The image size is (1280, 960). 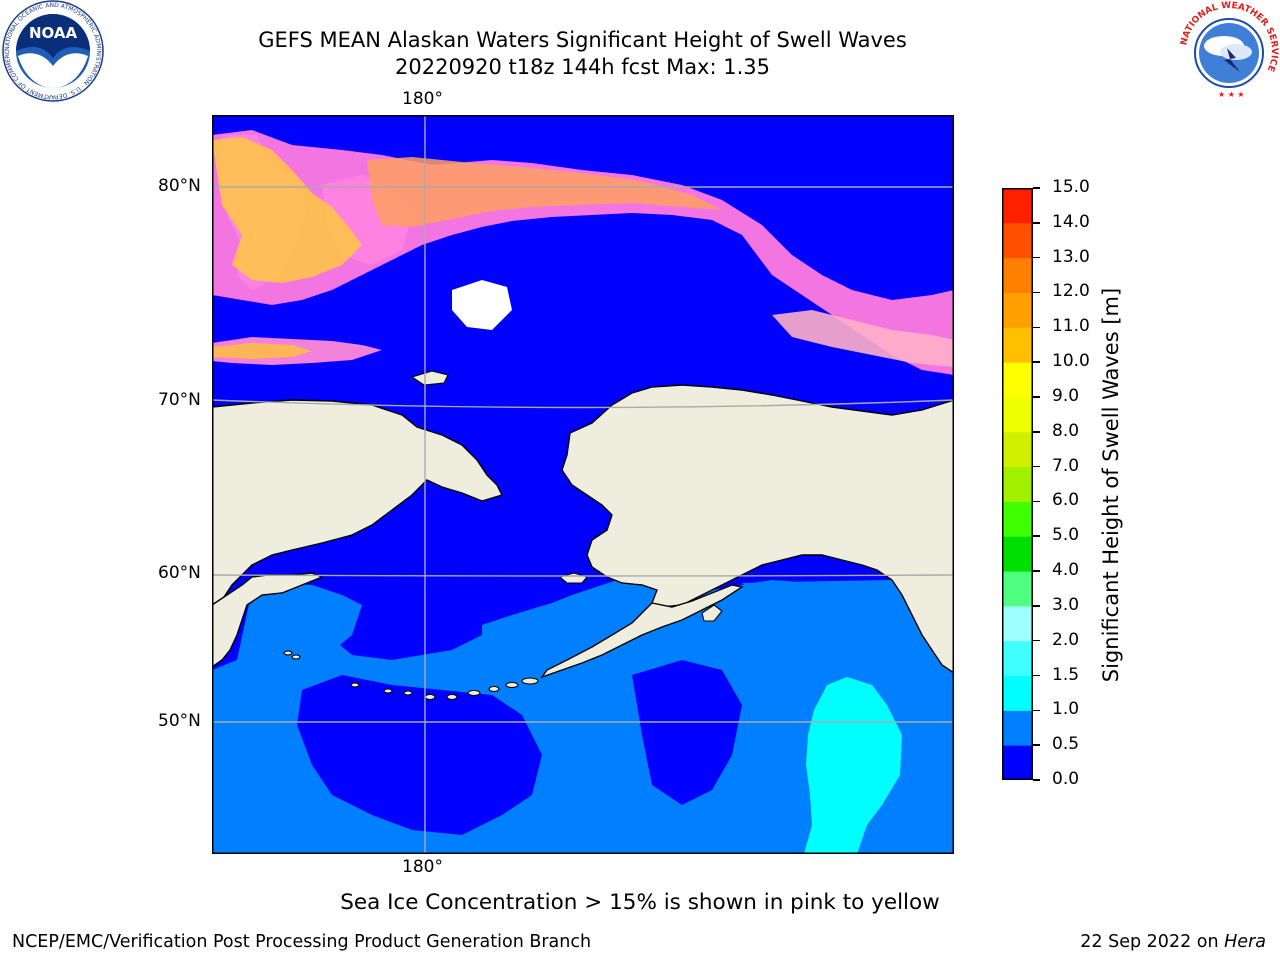 I want to click on colorbar-tick-label: 9.0, so click(x=1066, y=395).